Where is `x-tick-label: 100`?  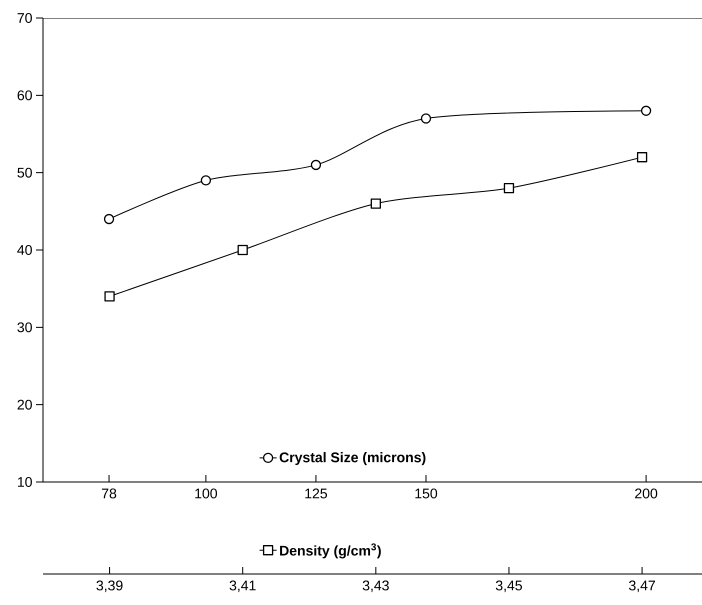
x-tick-label: 100 is located at coordinates (206, 493).